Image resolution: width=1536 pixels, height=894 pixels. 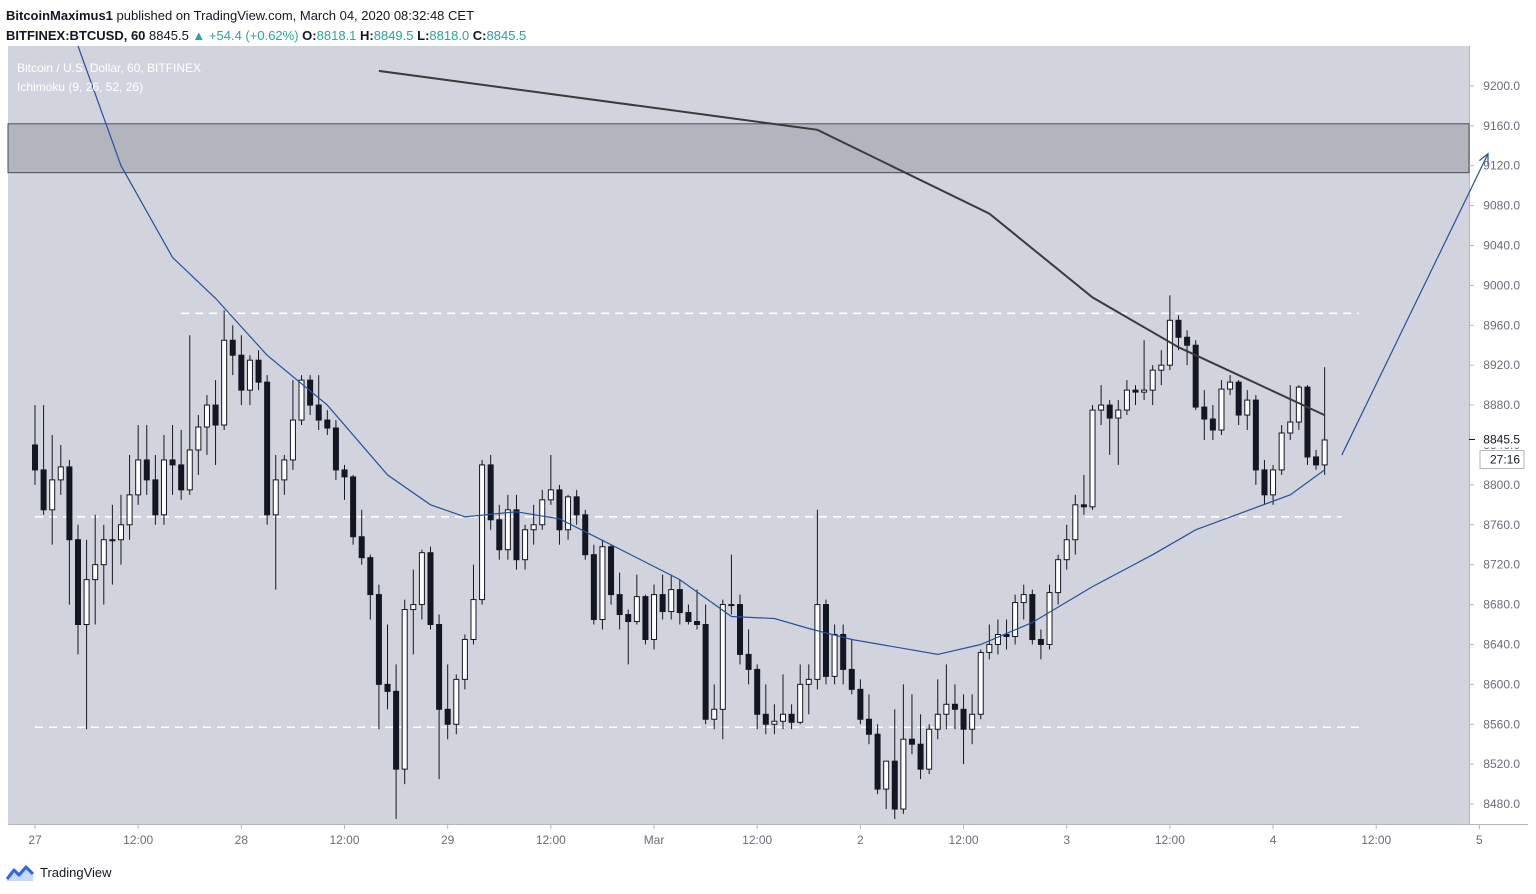 I want to click on series-title: Bitcoin / U.S. Dollar, 60, BITFINEX, so click(x=109, y=68).